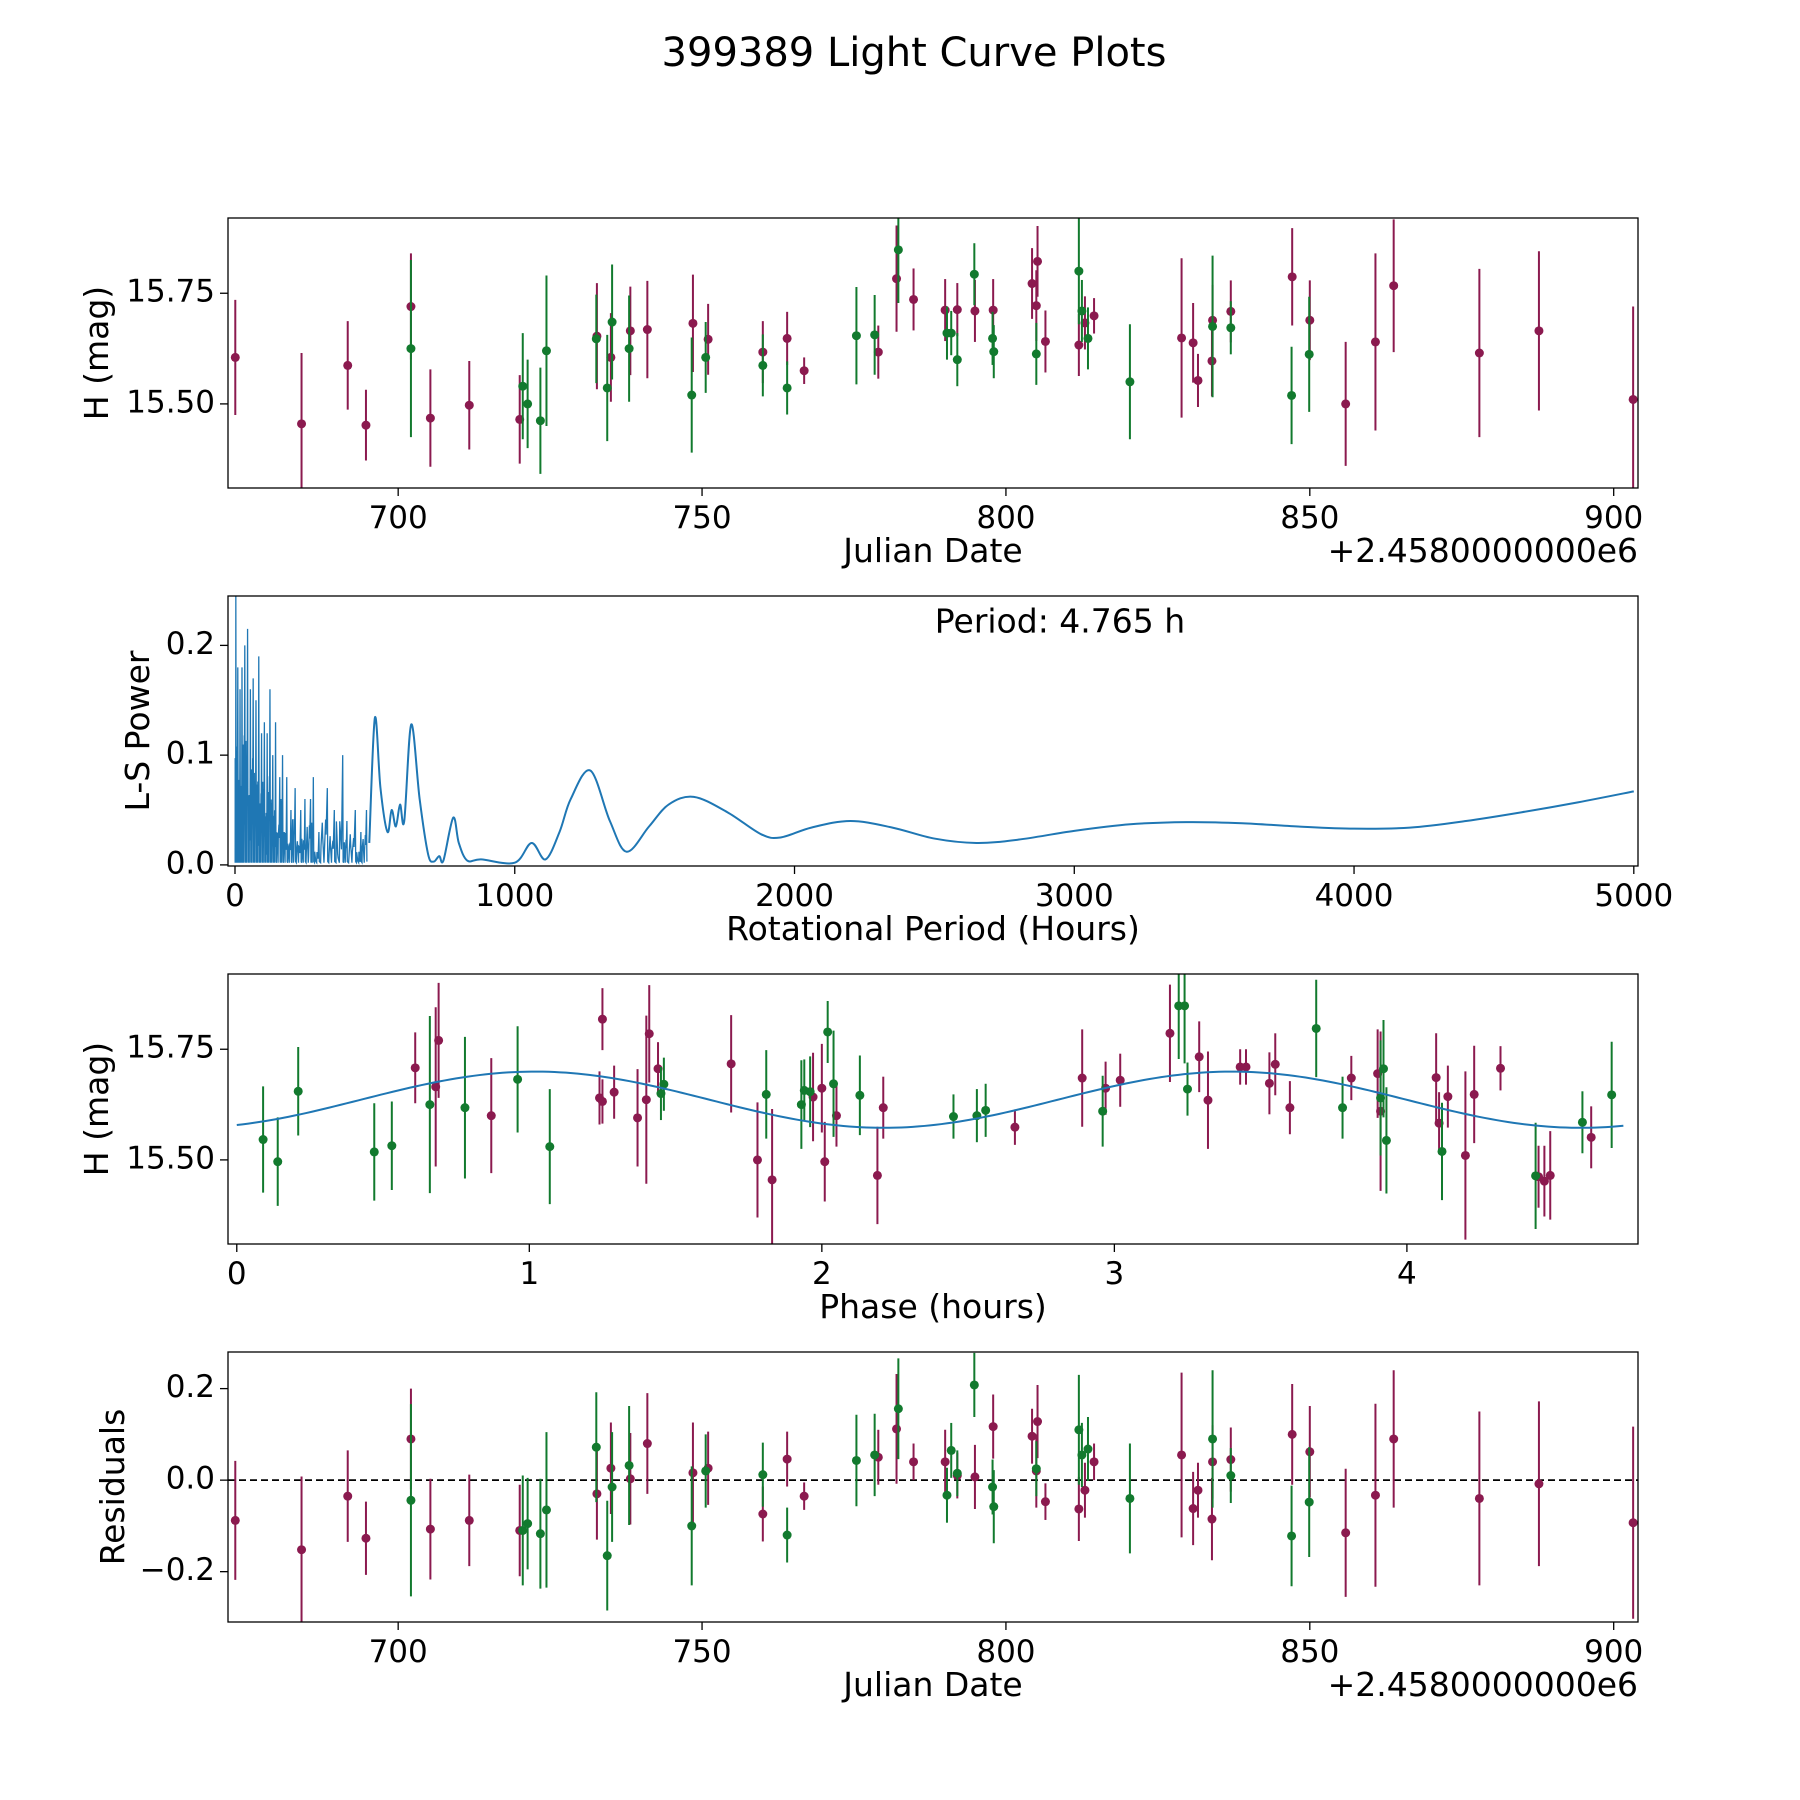 This screenshot has height=1800, width=1800. Describe the element at coordinates (170, 292) in the screenshot. I see `y-tick-label: 15.75` at that location.